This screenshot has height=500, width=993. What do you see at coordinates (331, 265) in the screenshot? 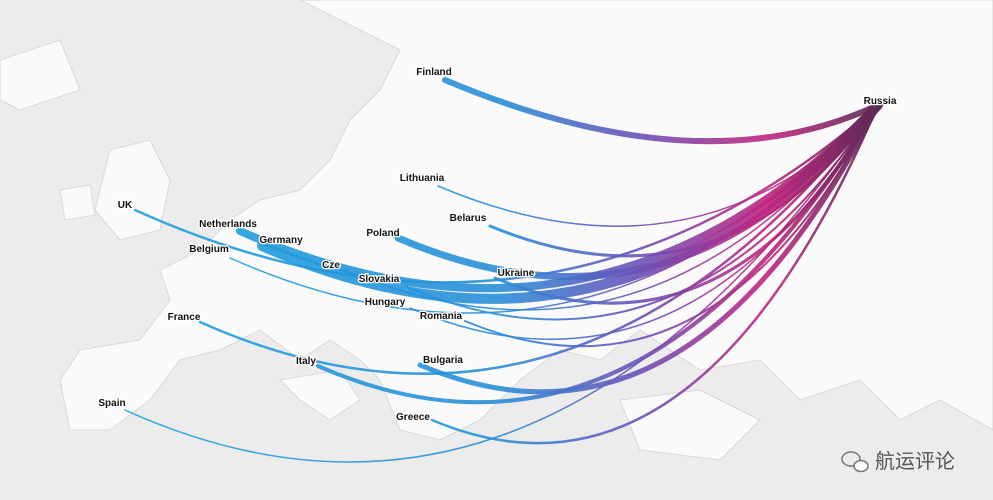
I see `country-label: Cze` at bounding box center [331, 265].